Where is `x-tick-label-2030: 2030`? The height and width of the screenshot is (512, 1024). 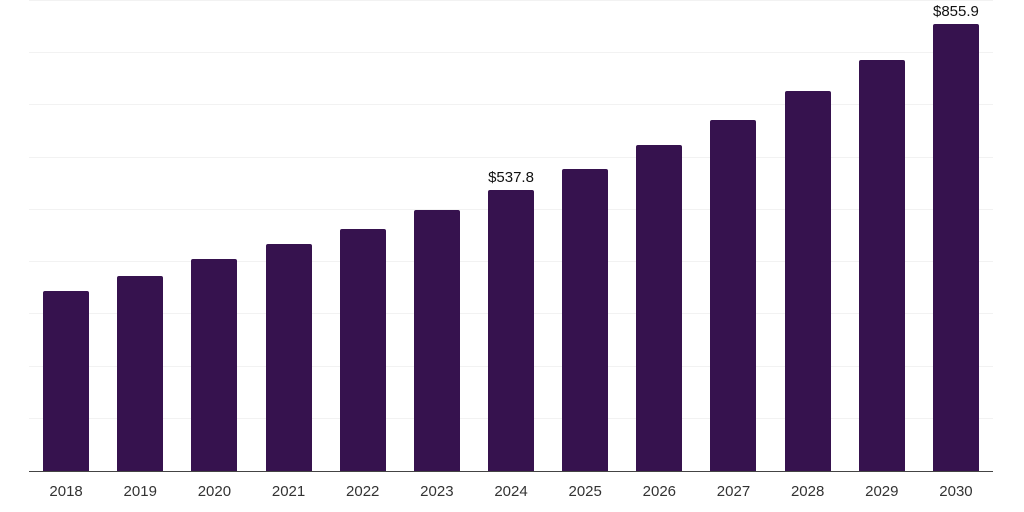 x-tick-label-2030: 2030 is located at coordinates (956, 491).